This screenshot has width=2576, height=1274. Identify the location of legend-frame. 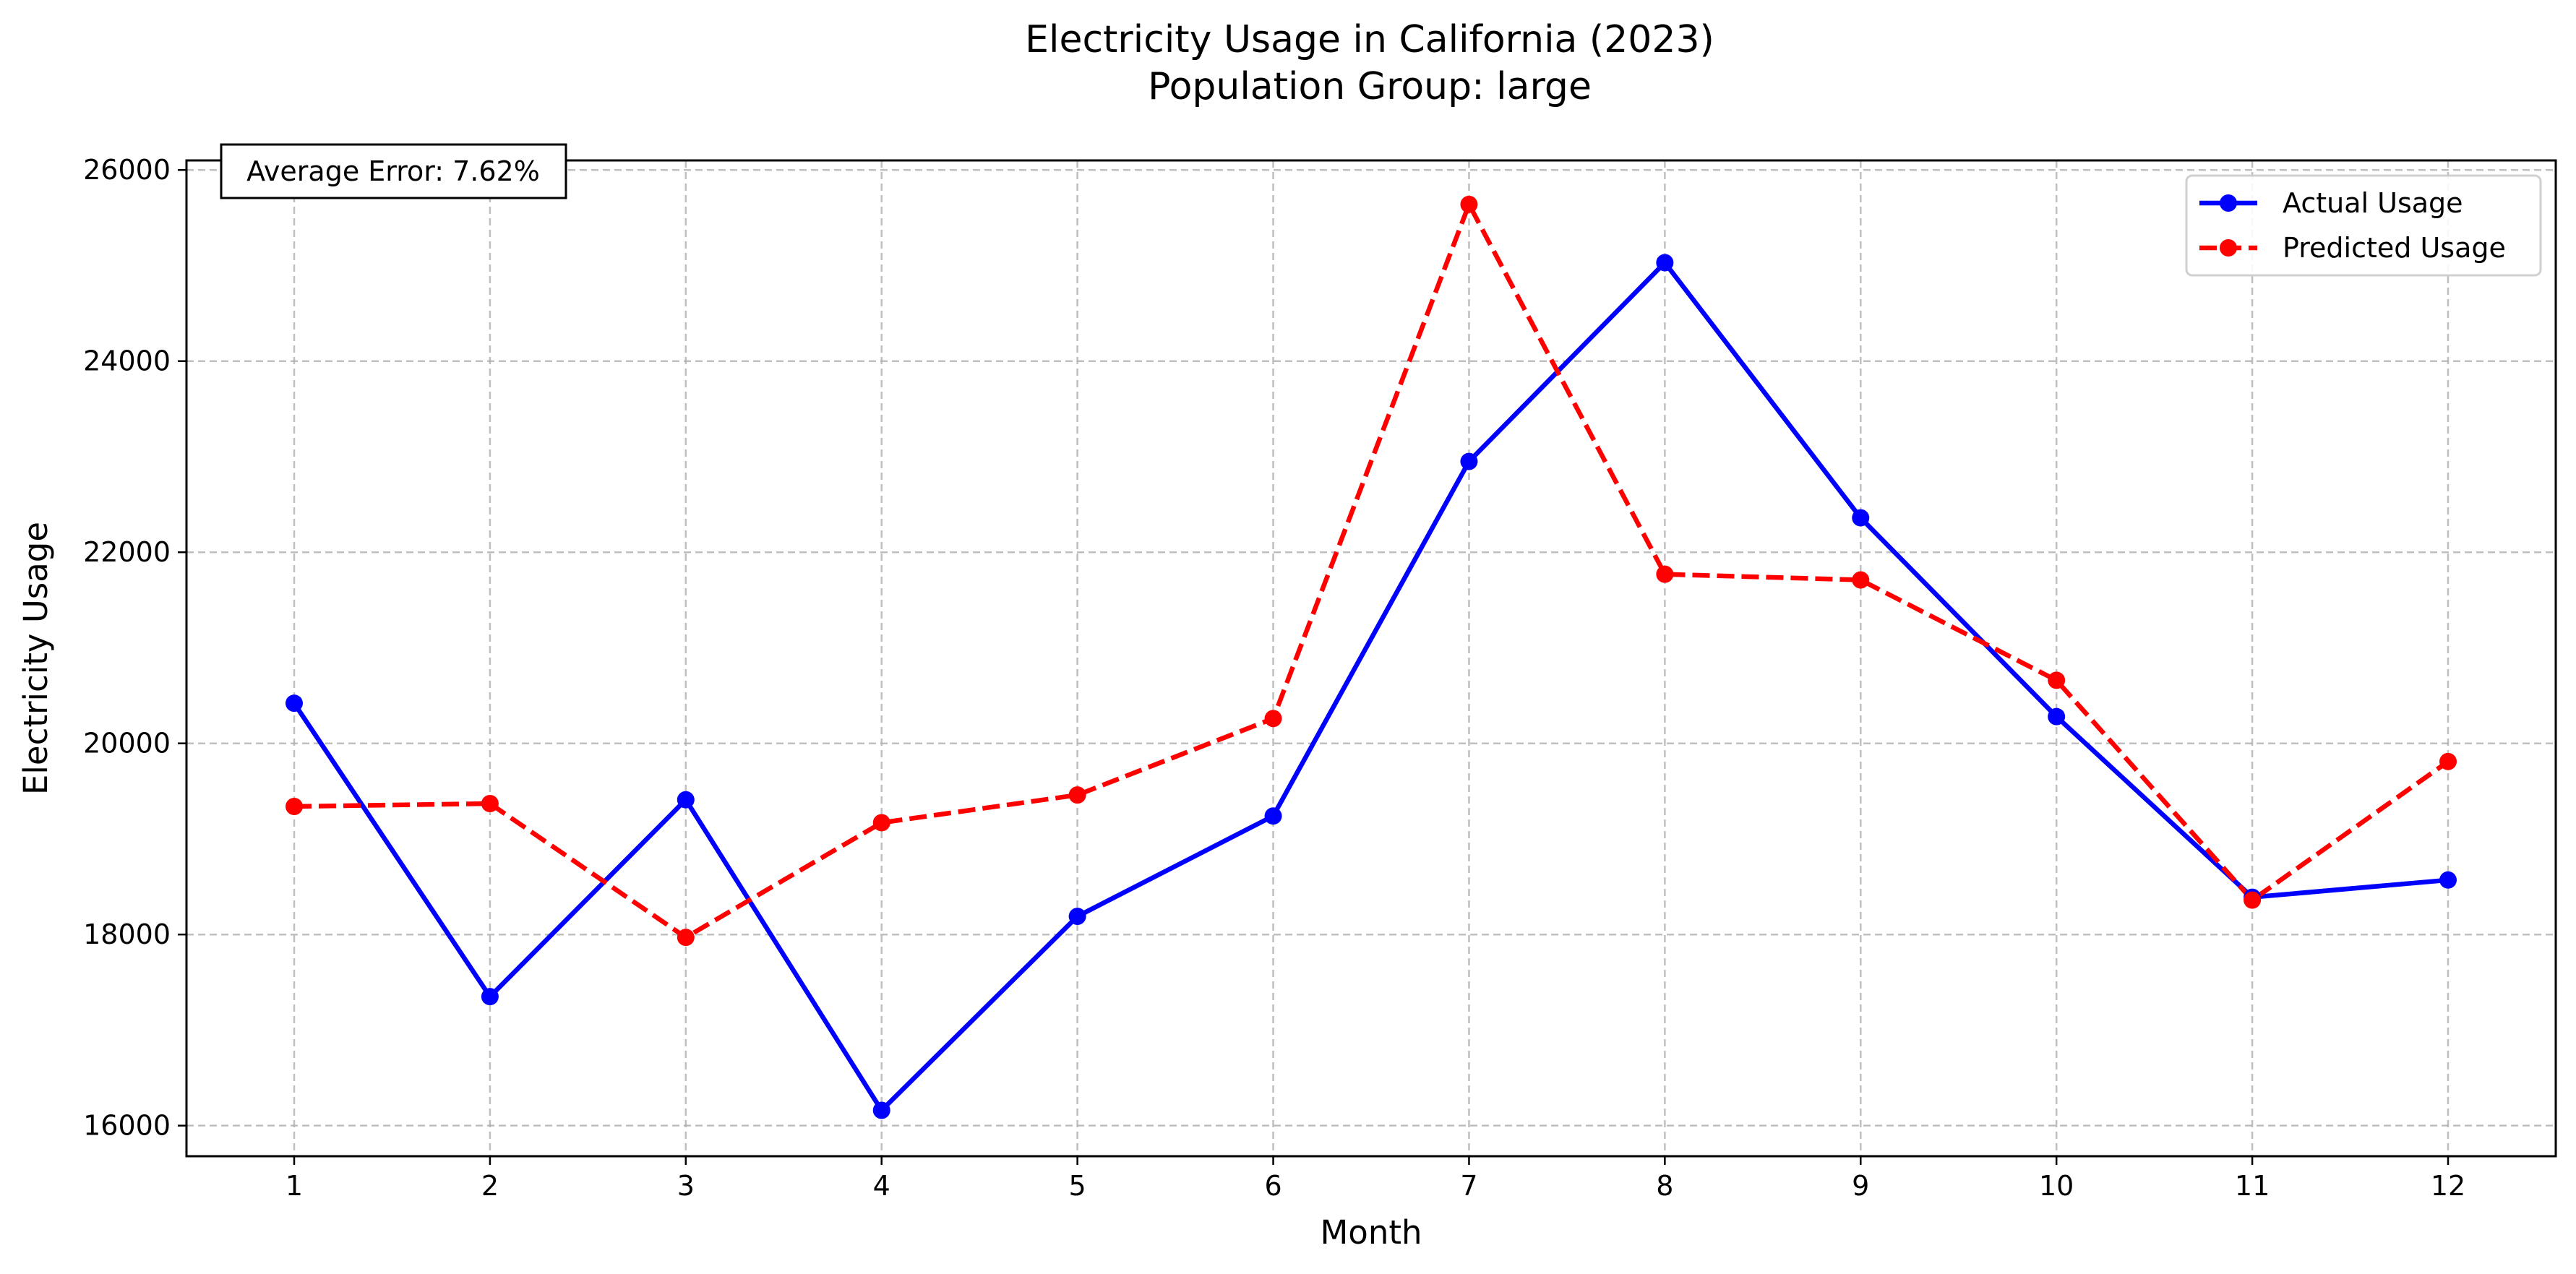
(2364, 225).